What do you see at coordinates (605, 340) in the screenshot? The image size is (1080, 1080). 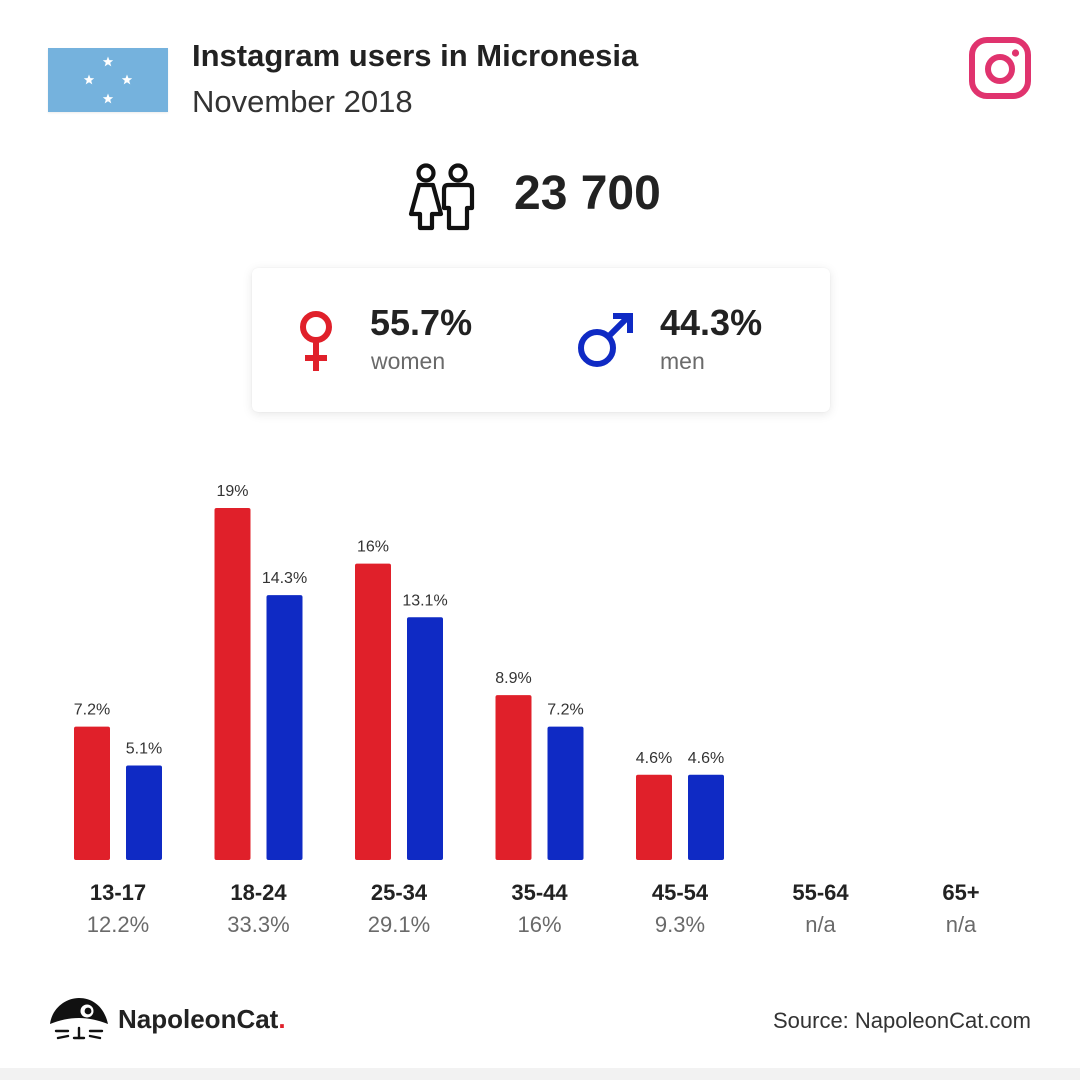 I see `male-symbol-icon` at bounding box center [605, 340].